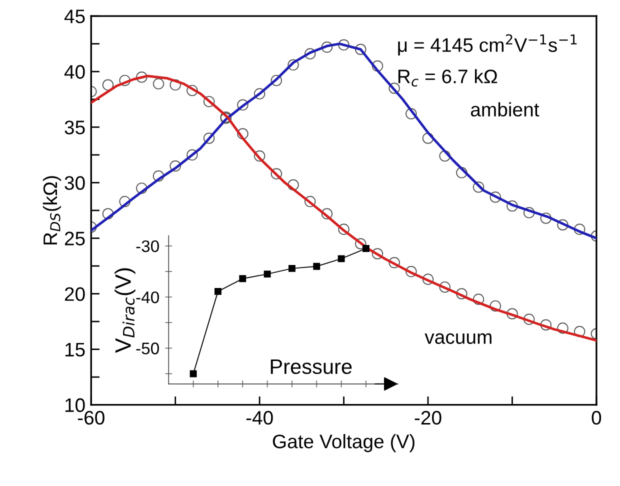 Image resolution: width=620 pixels, height=486 pixels. Describe the element at coordinates (311, 367) in the screenshot. I see `x-axis-title: Pressure` at that location.